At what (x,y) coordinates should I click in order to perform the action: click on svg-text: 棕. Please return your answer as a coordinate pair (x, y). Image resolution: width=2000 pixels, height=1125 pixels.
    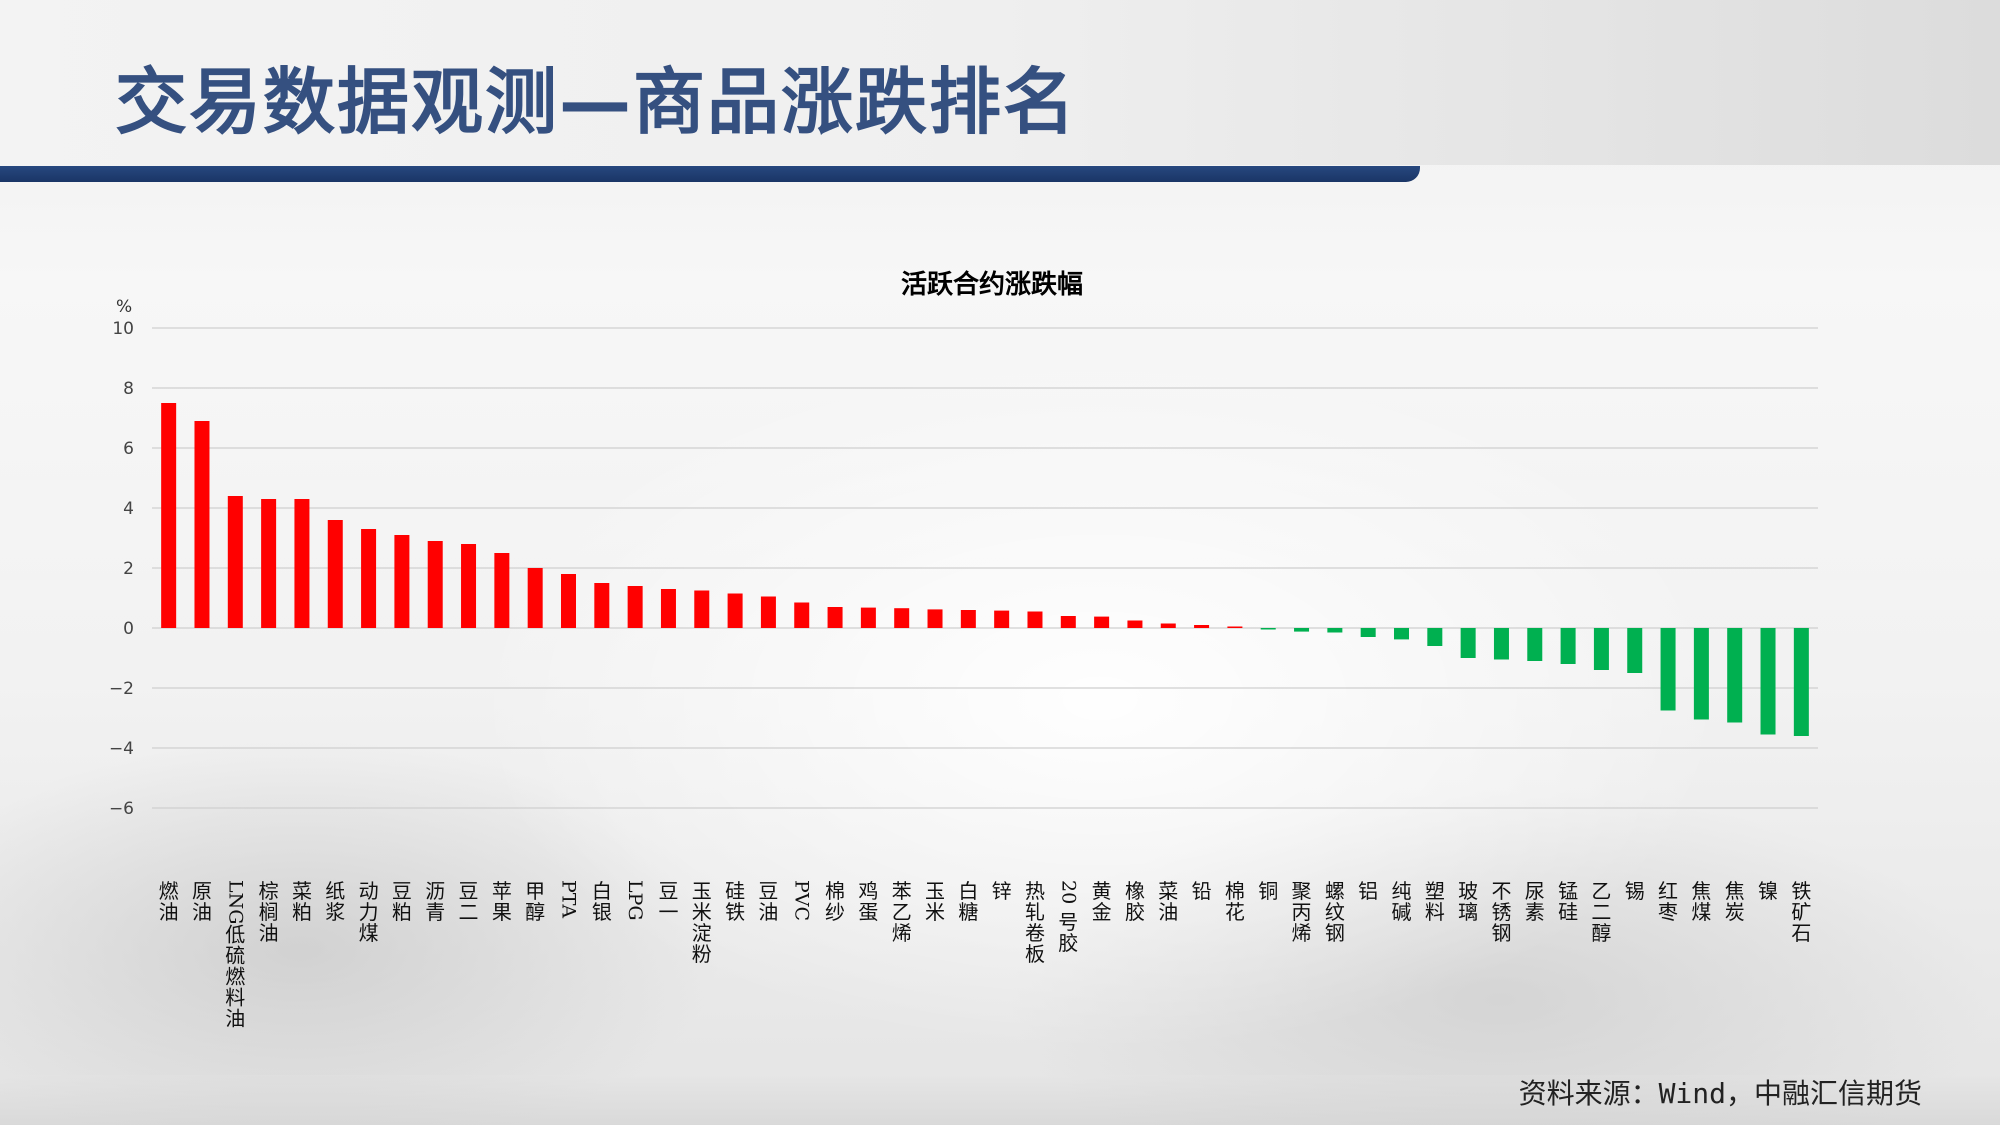
    Looking at the image, I should click on (269, 891).